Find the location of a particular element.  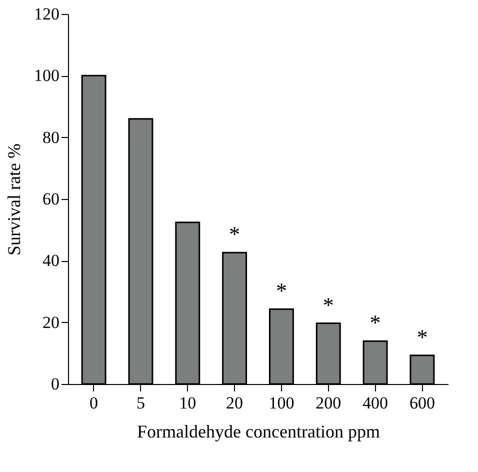

x-tick-label: 20 is located at coordinates (235, 403).